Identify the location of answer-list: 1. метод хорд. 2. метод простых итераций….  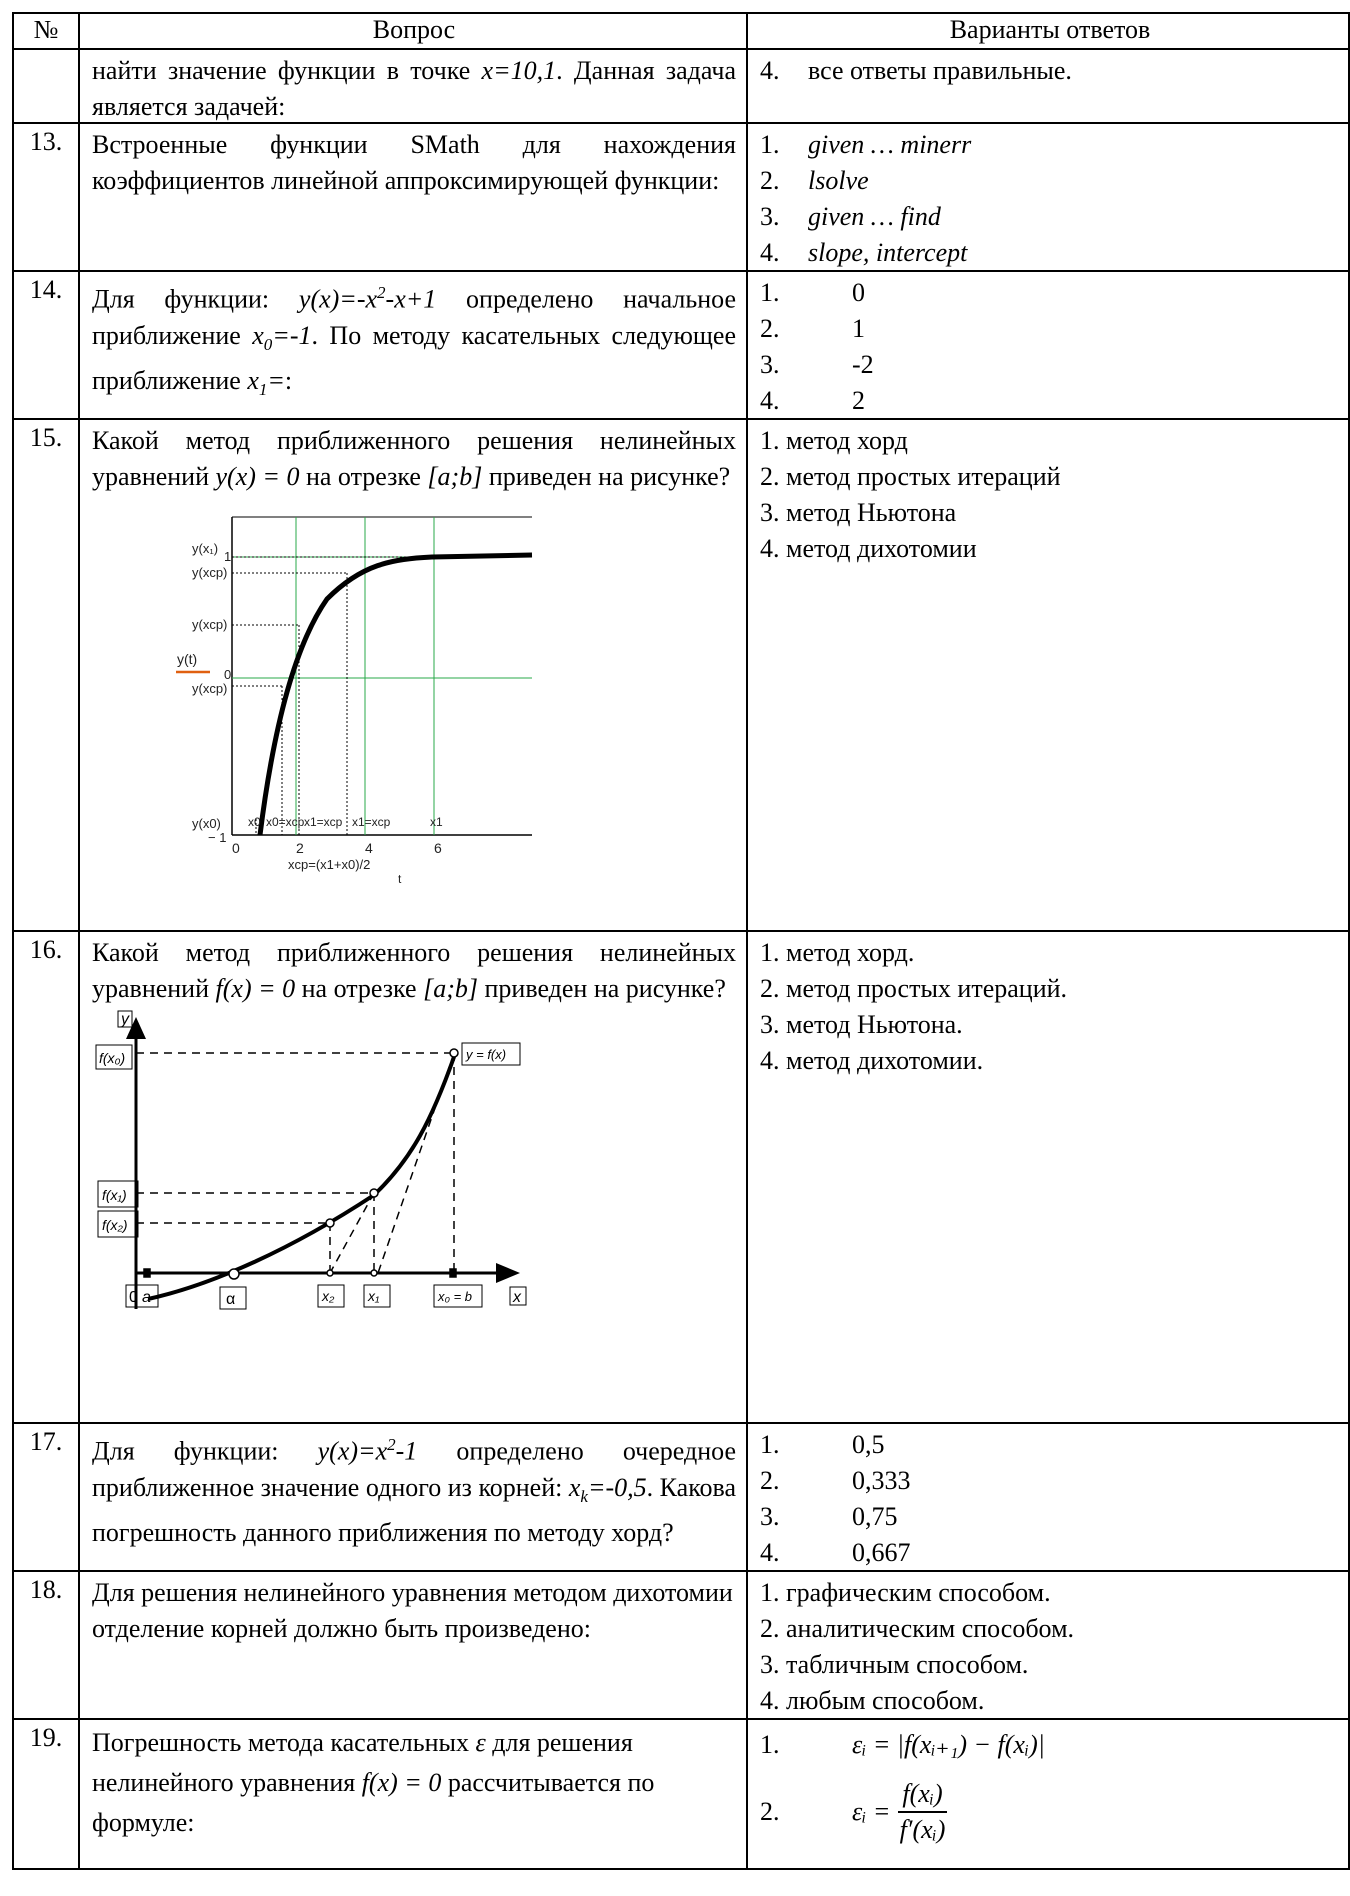
(914, 1006).